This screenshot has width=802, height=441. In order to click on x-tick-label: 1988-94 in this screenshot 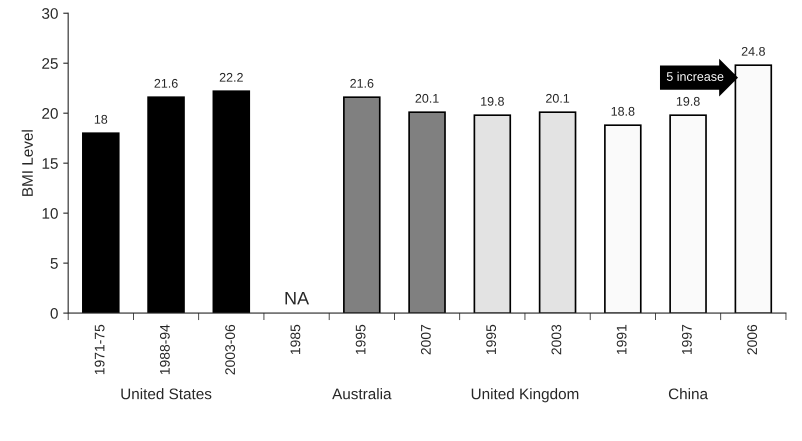, I will do `click(165, 349)`.